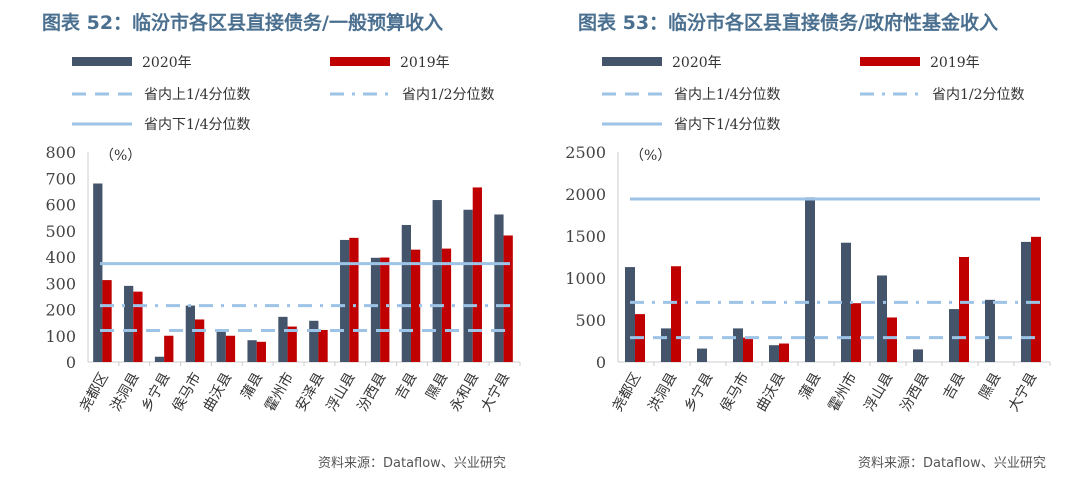 Image resolution: width=1080 pixels, height=495 pixels. I want to click on x-tick-label: 安泽县, so click(310, 392).